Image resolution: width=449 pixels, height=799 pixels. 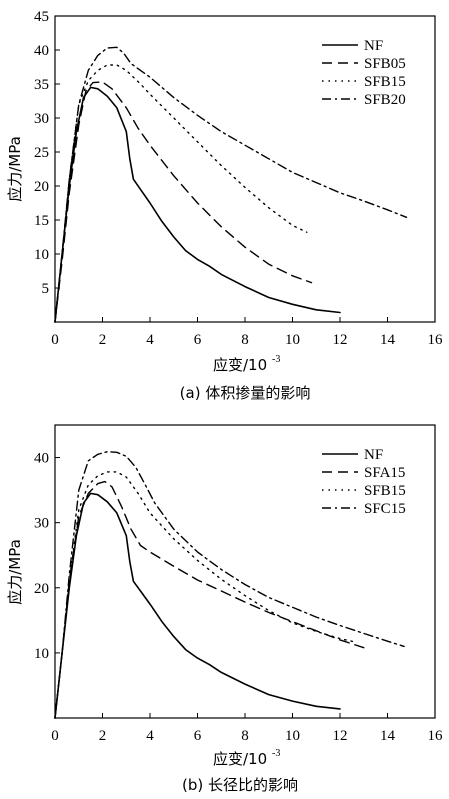 What do you see at coordinates (41, 85) in the screenshot?
I see `y-tick-label: 35` at bounding box center [41, 85].